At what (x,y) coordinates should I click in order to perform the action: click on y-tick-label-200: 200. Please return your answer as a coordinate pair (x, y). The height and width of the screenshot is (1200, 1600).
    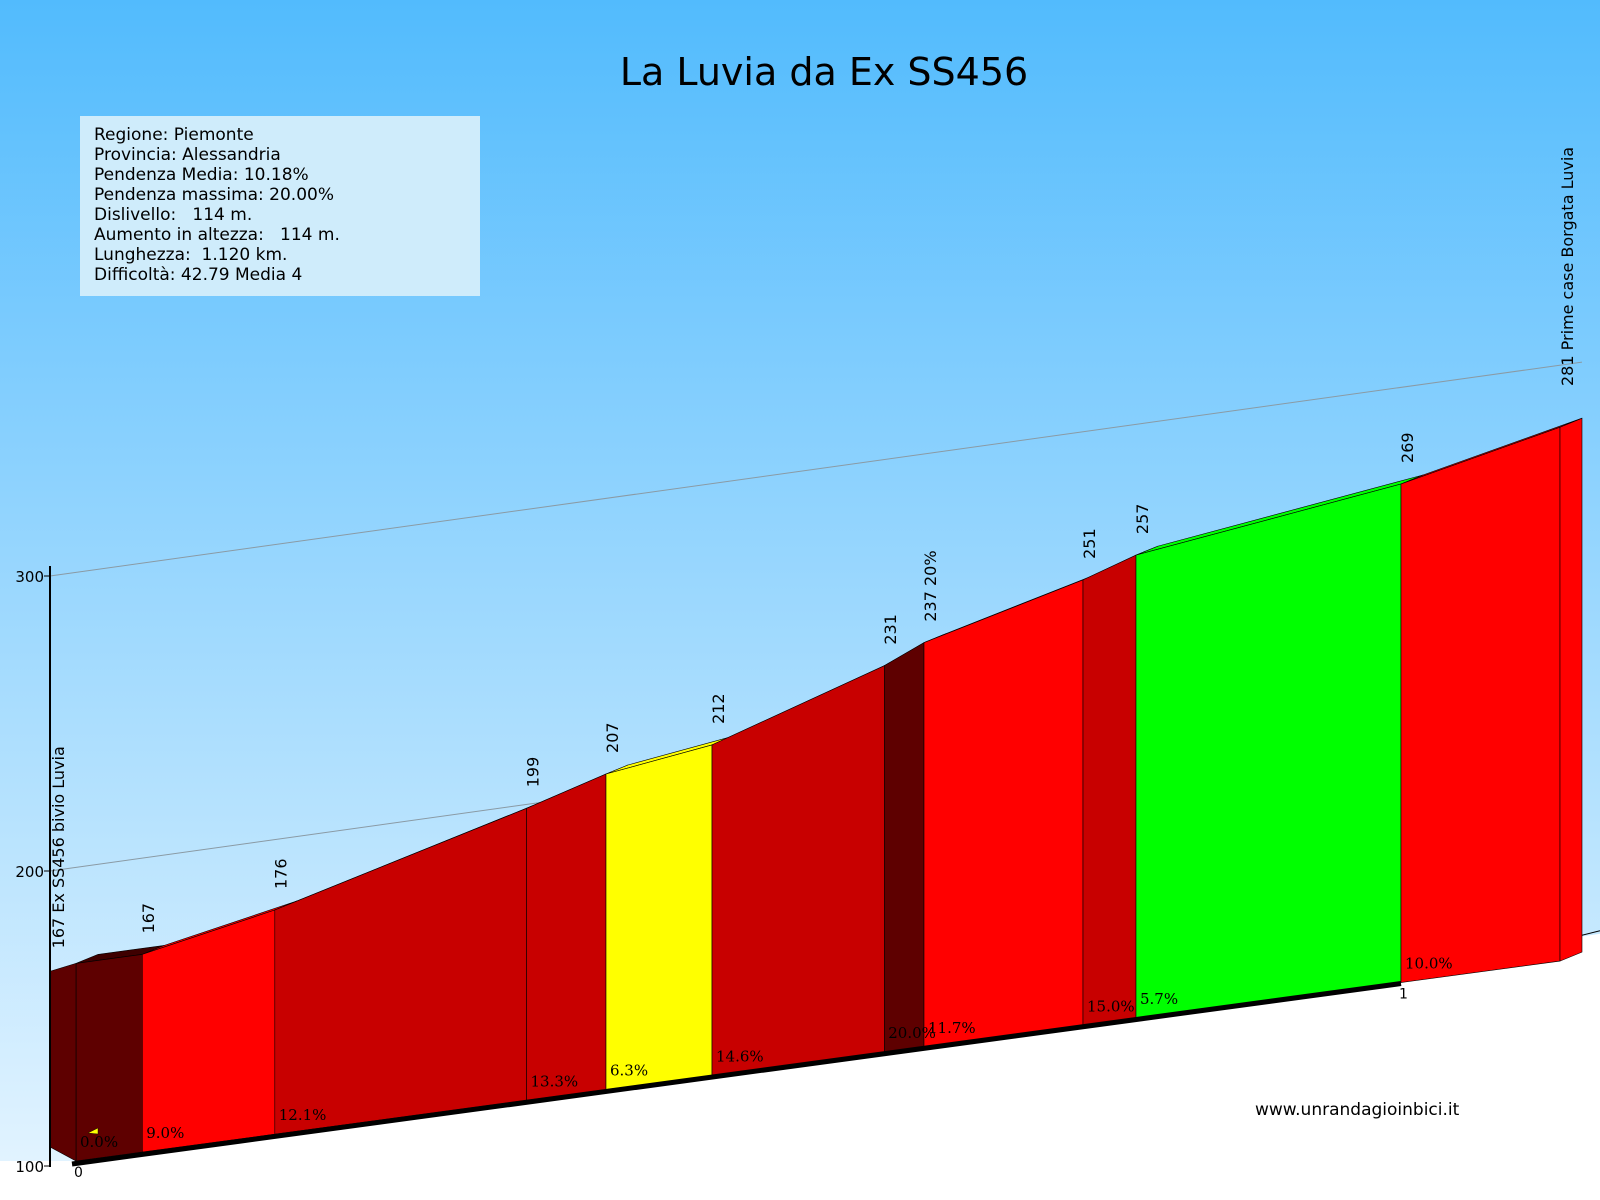
    Looking at the image, I should click on (29, 872).